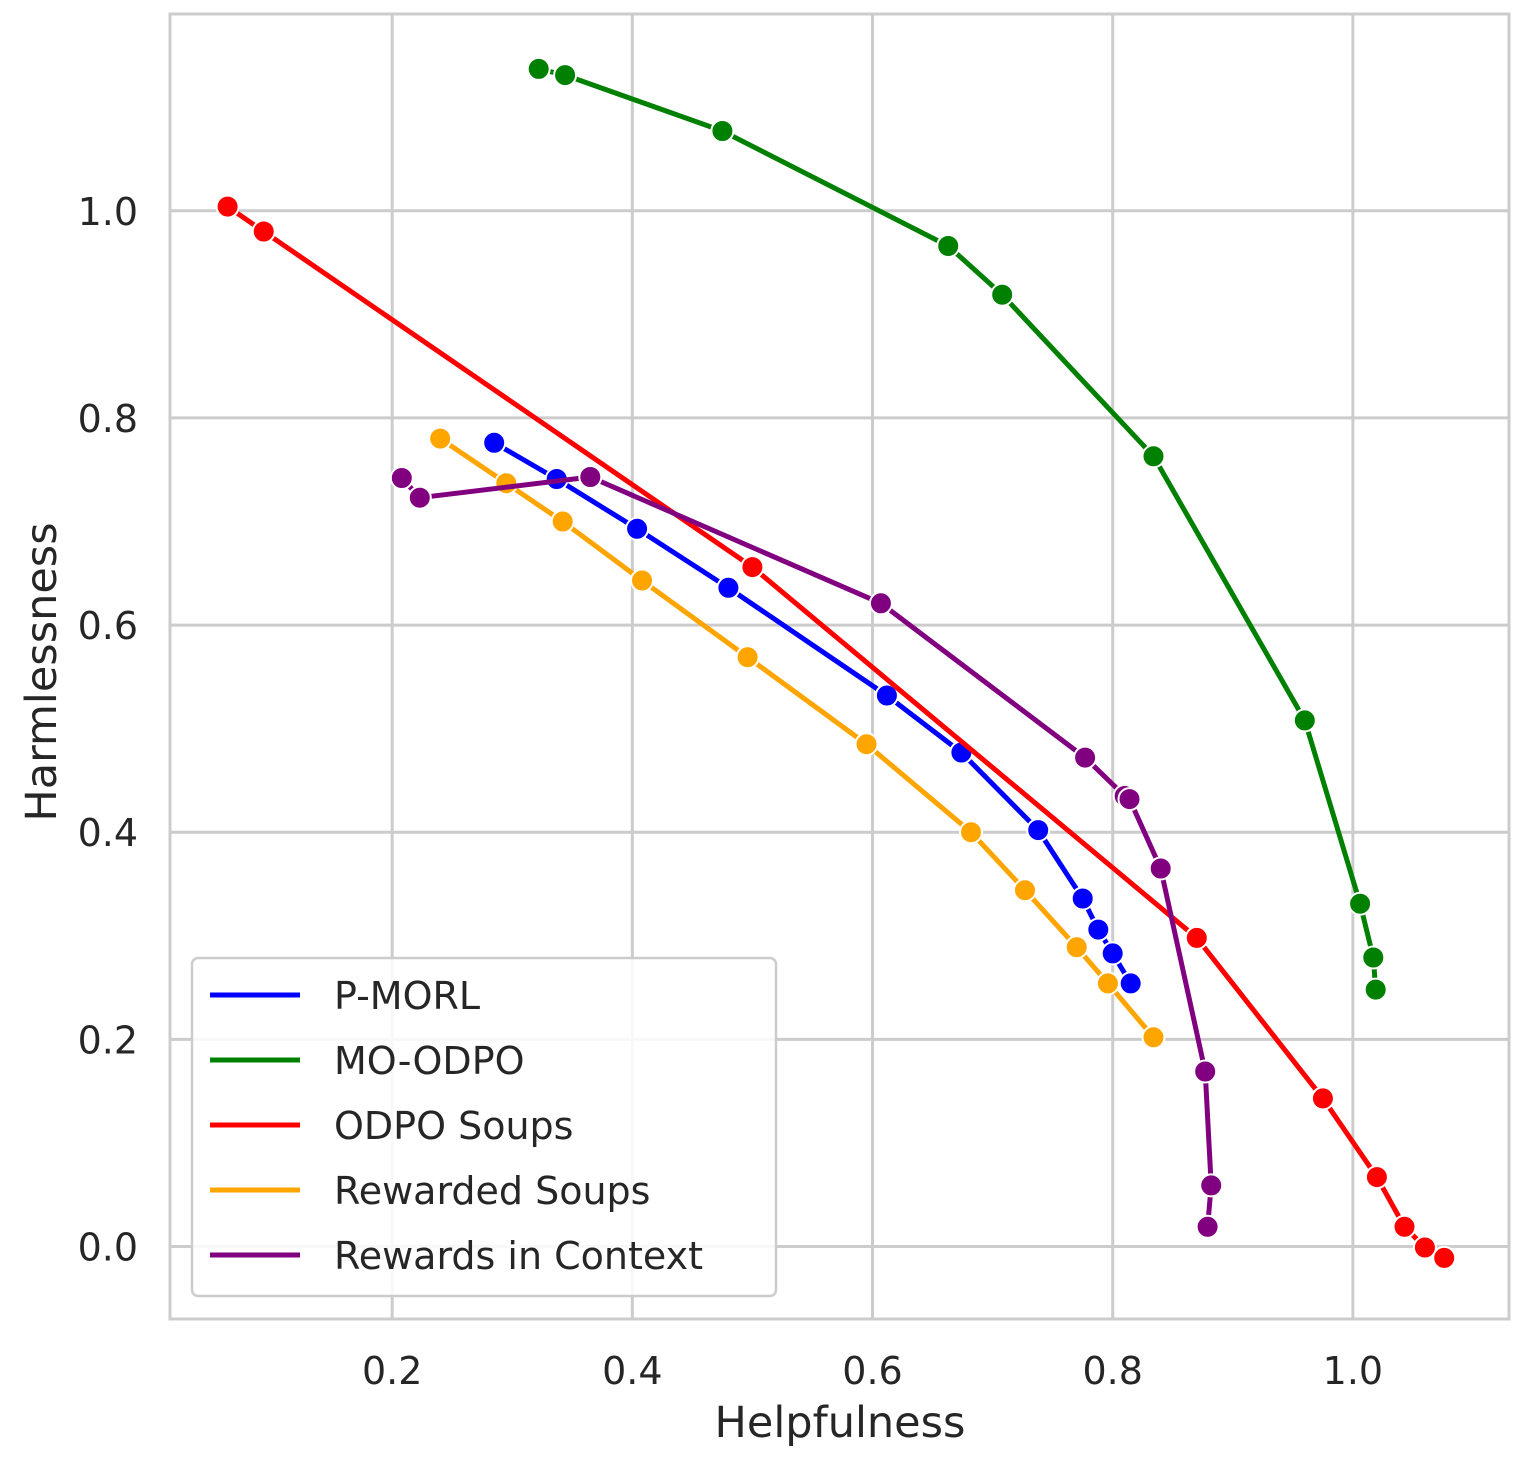 This screenshot has height=1462, width=1523. What do you see at coordinates (632, 1371) in the screenshot?
I see `x-tick-label: 0.4` at bounding box center [632, 1371].